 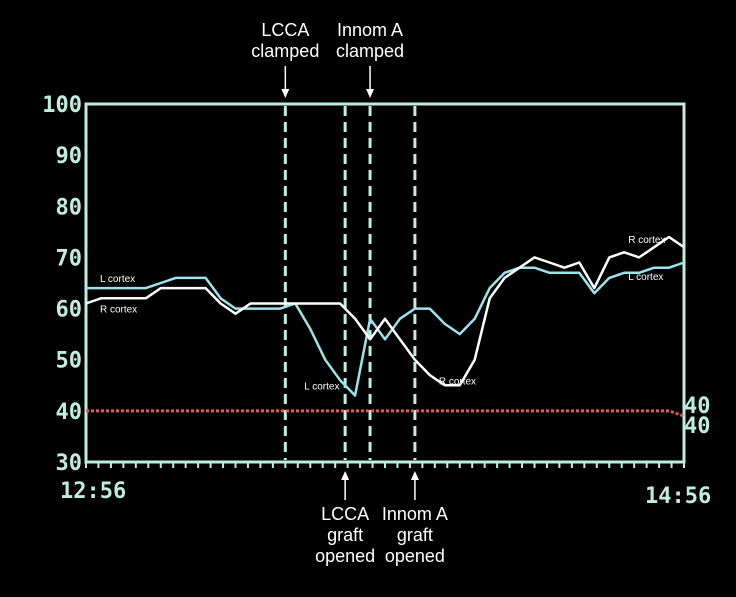 What do you see at coordinates (350, 283) in the screenshot?
I see `event-lines` at bounding box center [350, 283].